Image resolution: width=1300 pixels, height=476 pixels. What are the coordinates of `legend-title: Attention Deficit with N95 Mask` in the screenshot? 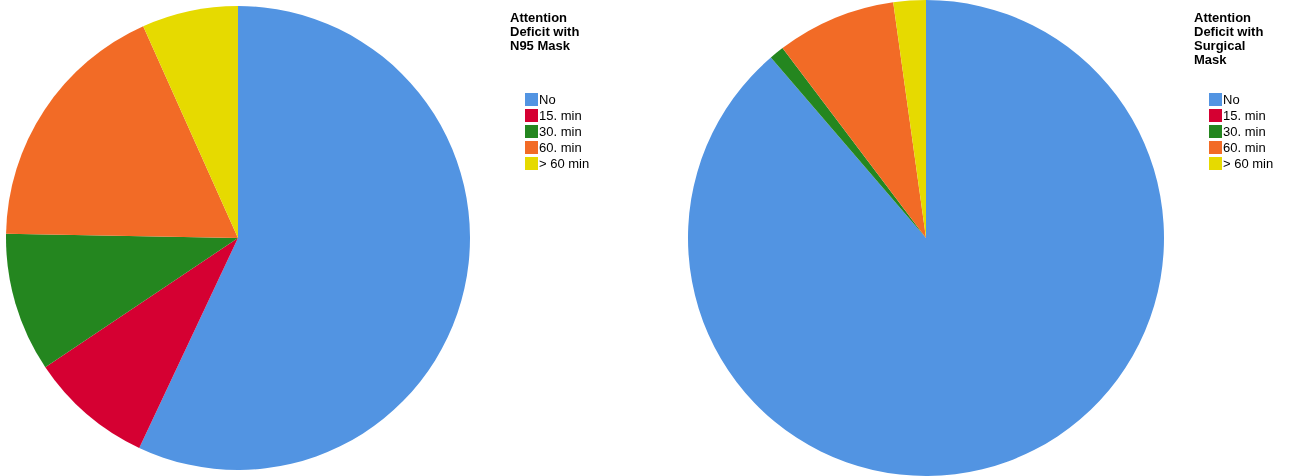 It's located at (546, 31).